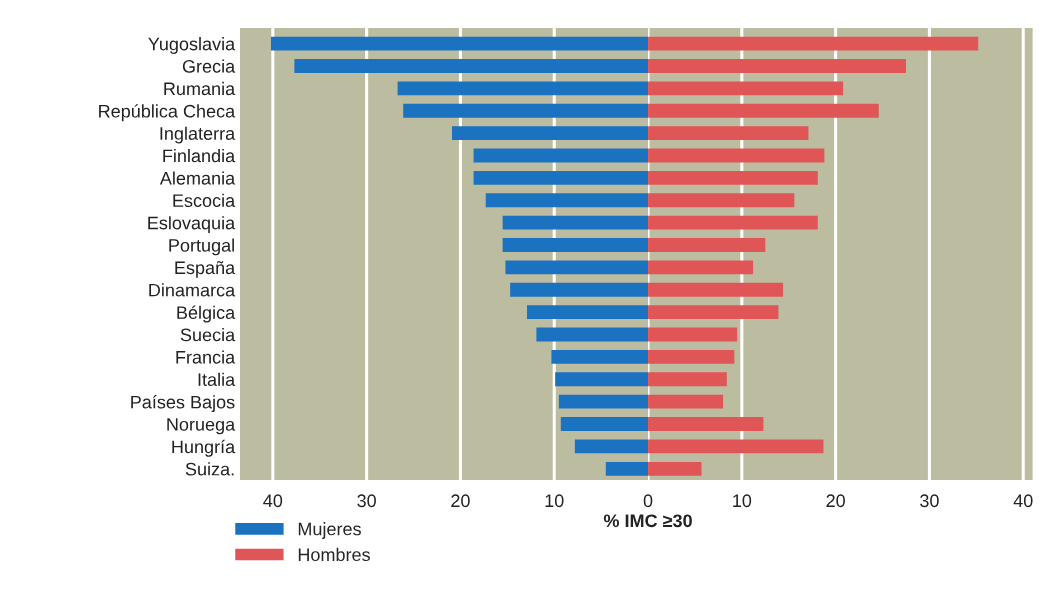  I want to click on y-tick-label: Eslovaquia, so click(192, 224).